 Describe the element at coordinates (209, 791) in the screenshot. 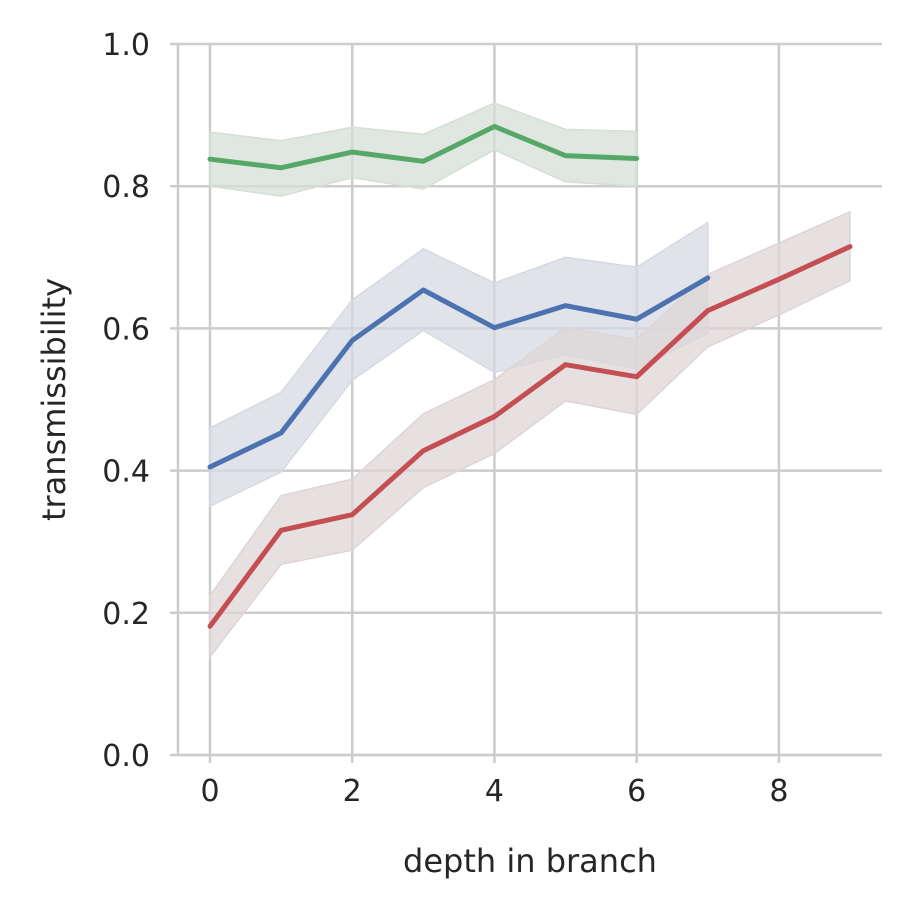

I see `x-tick-label: 0` at that location.